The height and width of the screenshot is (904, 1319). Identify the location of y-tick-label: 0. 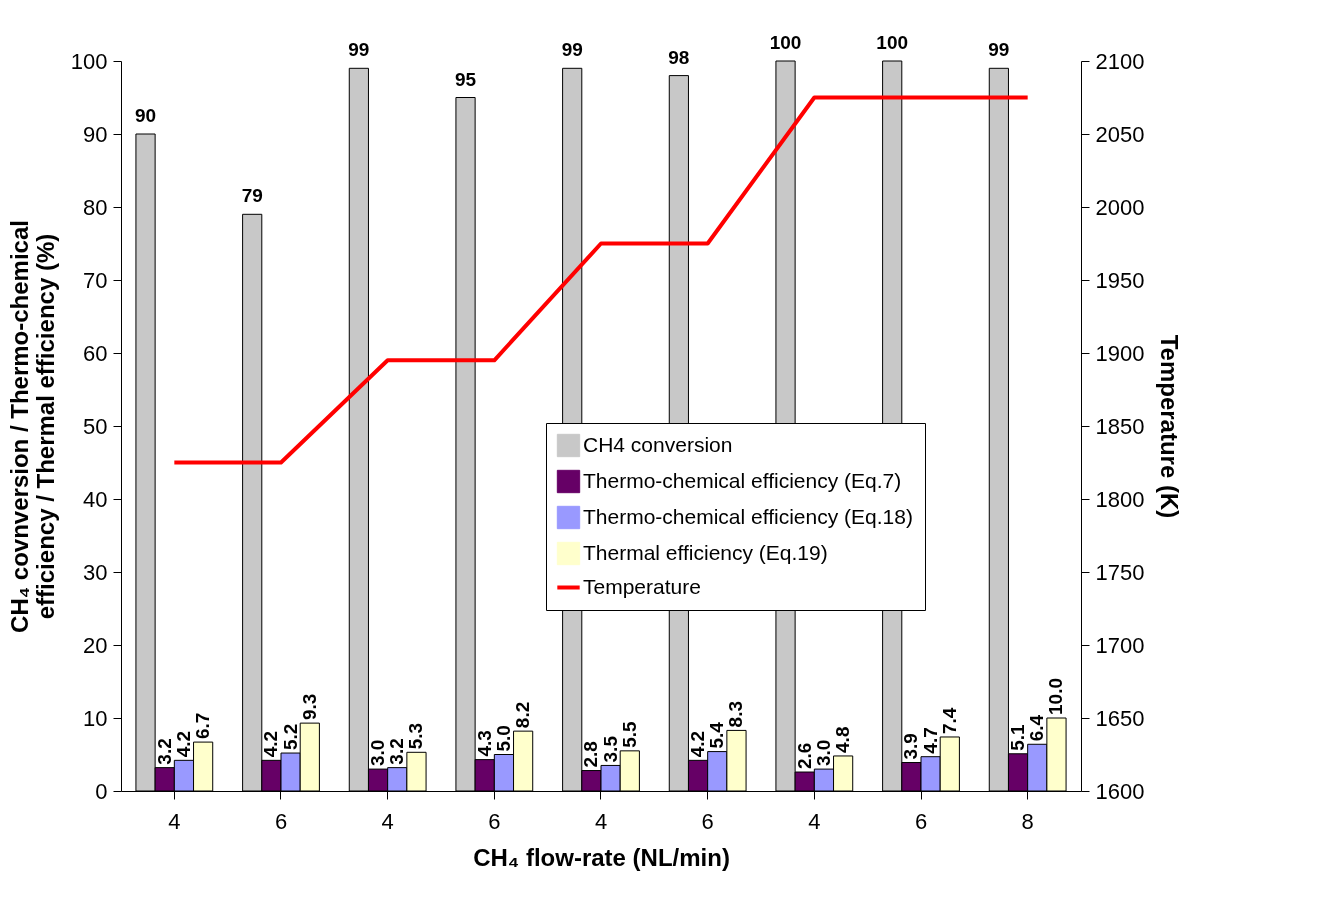
(101, 791).